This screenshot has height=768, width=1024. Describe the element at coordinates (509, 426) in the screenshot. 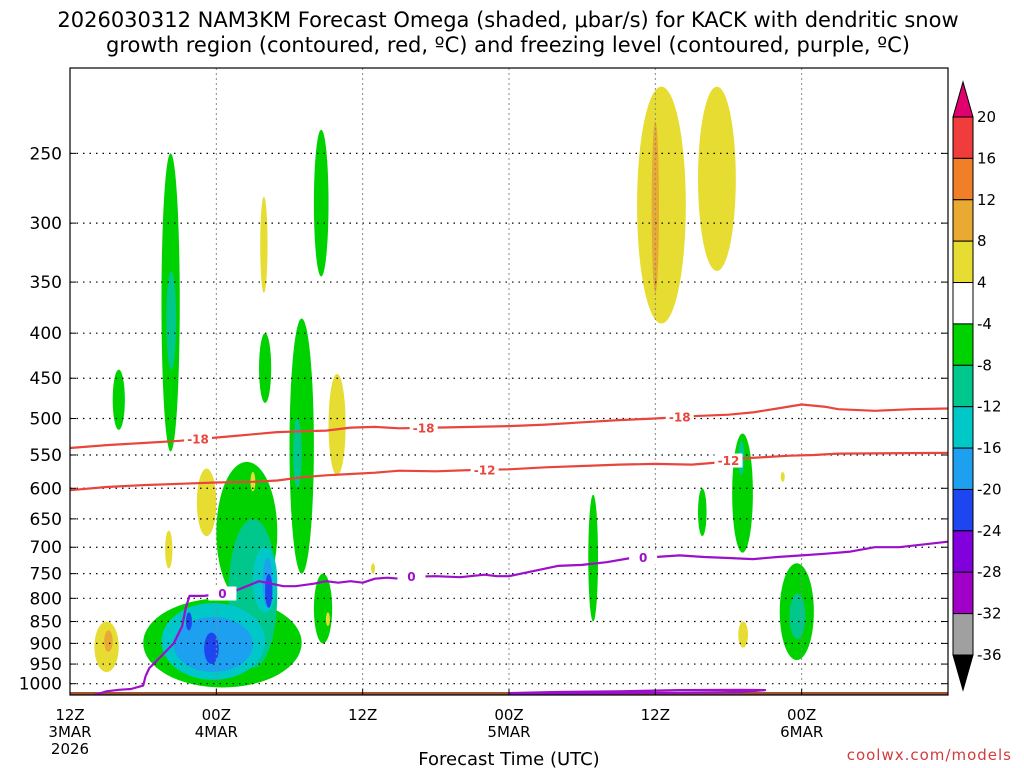

I see `contour--18-0` at that location.